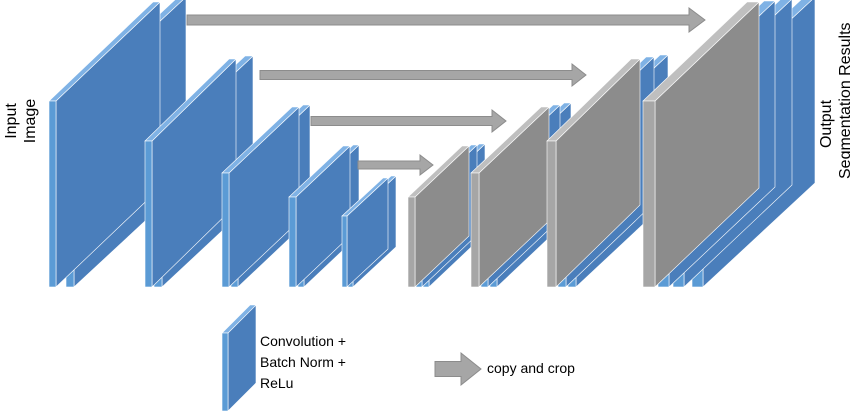 Image resolution: width=850 pixels, height=413 pixels. I want to click on legend-conv-icon-front, so click(225, 372).